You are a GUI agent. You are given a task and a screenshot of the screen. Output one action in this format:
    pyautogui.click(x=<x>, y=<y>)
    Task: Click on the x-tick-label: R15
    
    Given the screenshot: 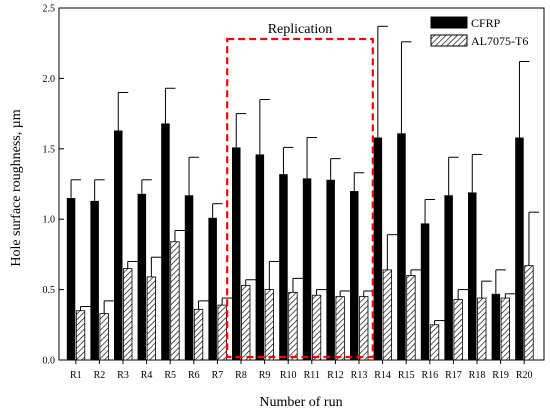 What is the action you would take?
    pyautogui.click(x=406, y=375)
    